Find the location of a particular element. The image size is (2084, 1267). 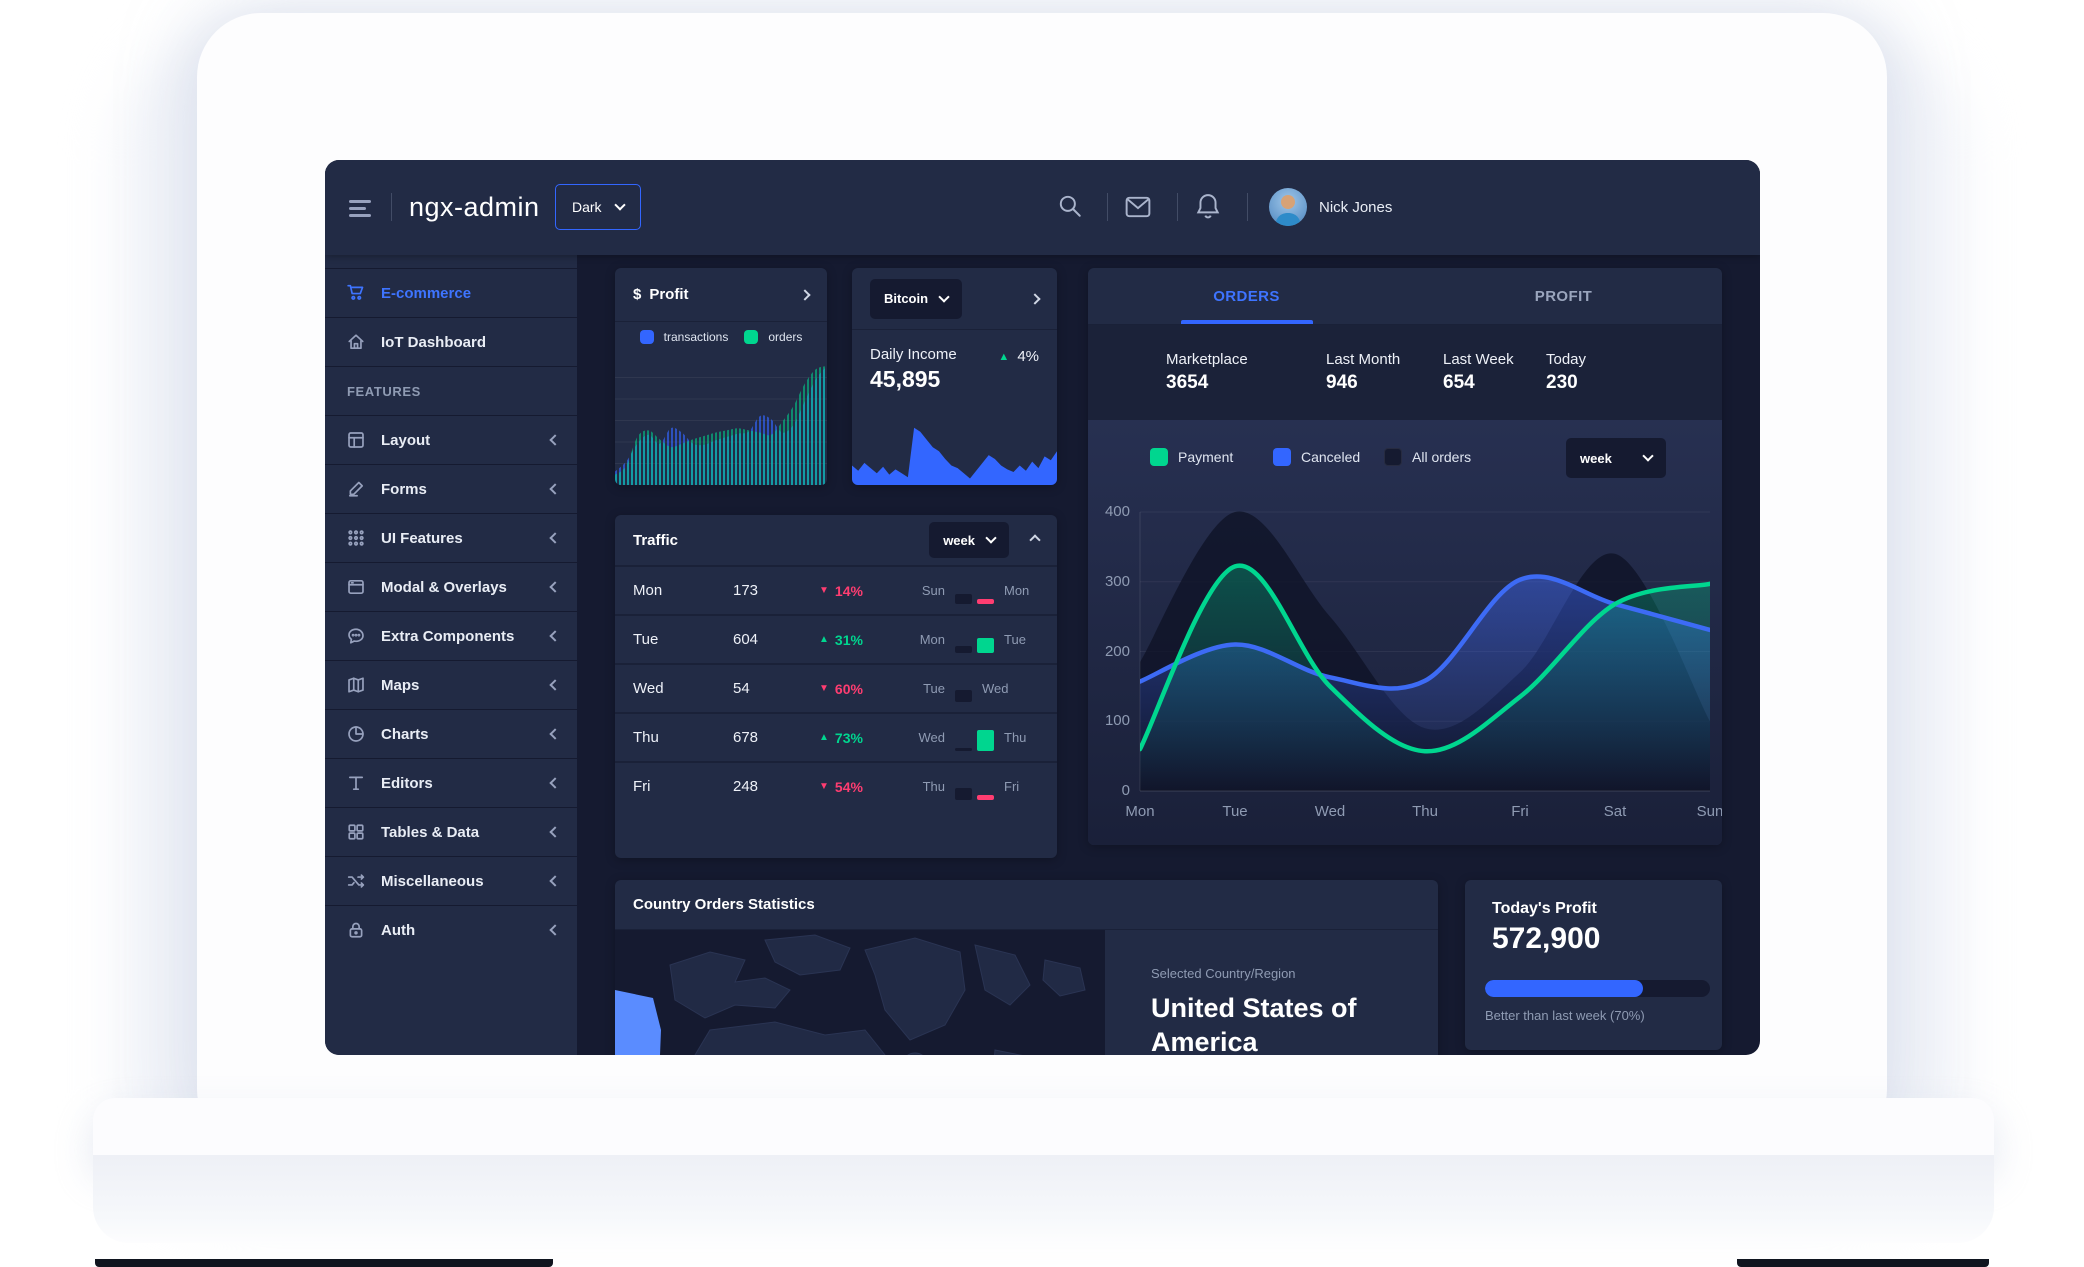

collapse-icon is located at coordinates (1035, 540).